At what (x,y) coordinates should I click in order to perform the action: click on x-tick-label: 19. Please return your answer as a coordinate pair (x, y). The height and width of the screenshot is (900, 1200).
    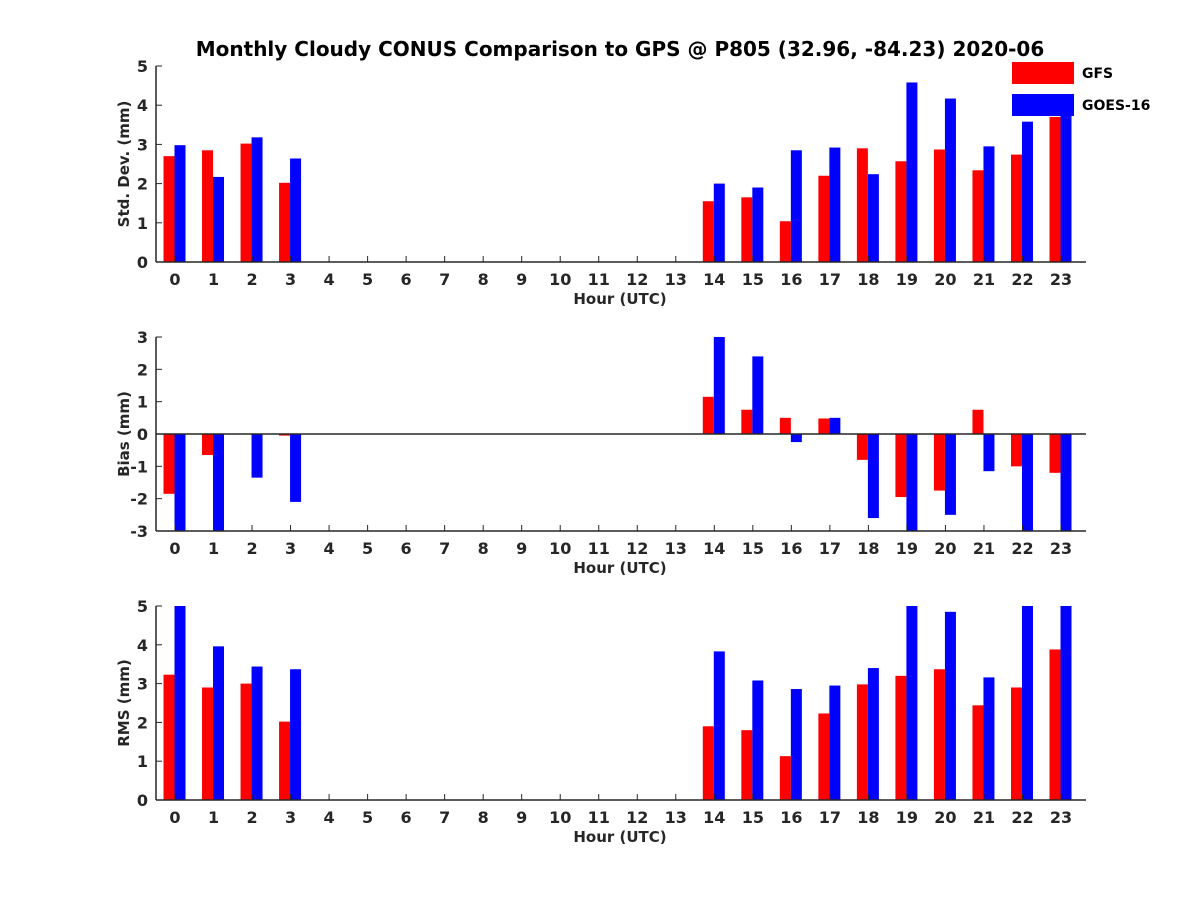
    Looking at the image, I should click on (907, 817).